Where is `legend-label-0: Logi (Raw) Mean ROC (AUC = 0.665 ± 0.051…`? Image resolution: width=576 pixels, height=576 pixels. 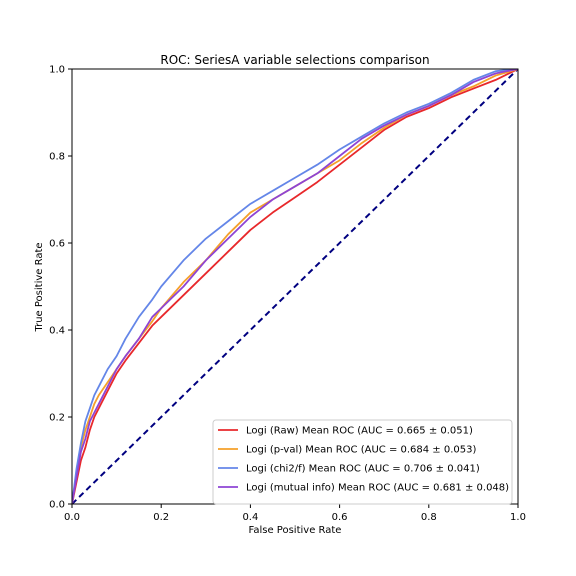
legend-label-0: Logi (Raw) Mean ROC (AUC = 0.665 ± 0.051… is located at coordinates (359, 431).